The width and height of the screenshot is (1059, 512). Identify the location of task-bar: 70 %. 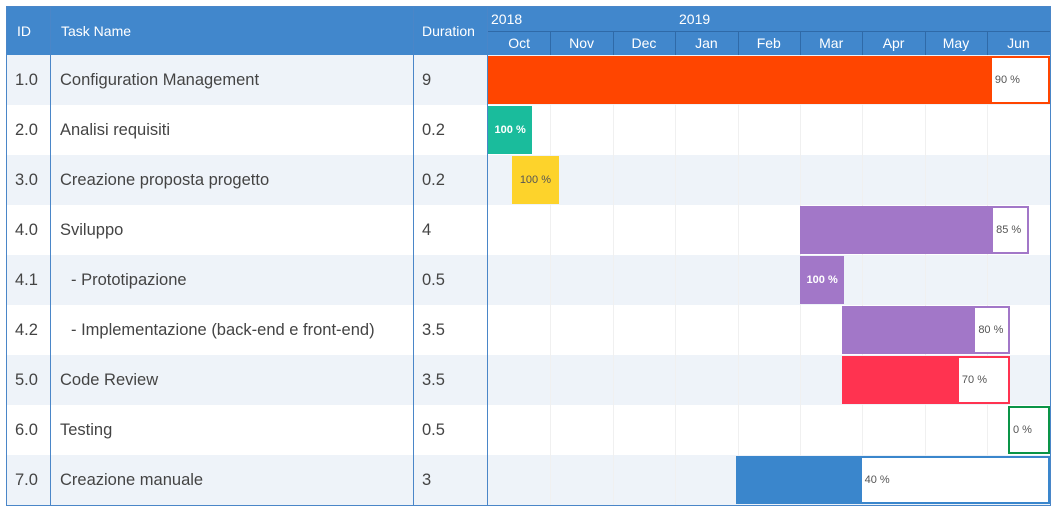
(926, 380).